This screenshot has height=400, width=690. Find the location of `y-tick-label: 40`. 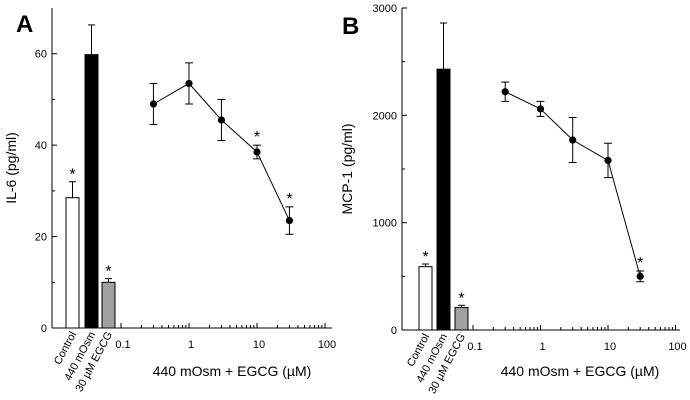

y-tick-label: 40 is located at coordinates (41, 146).